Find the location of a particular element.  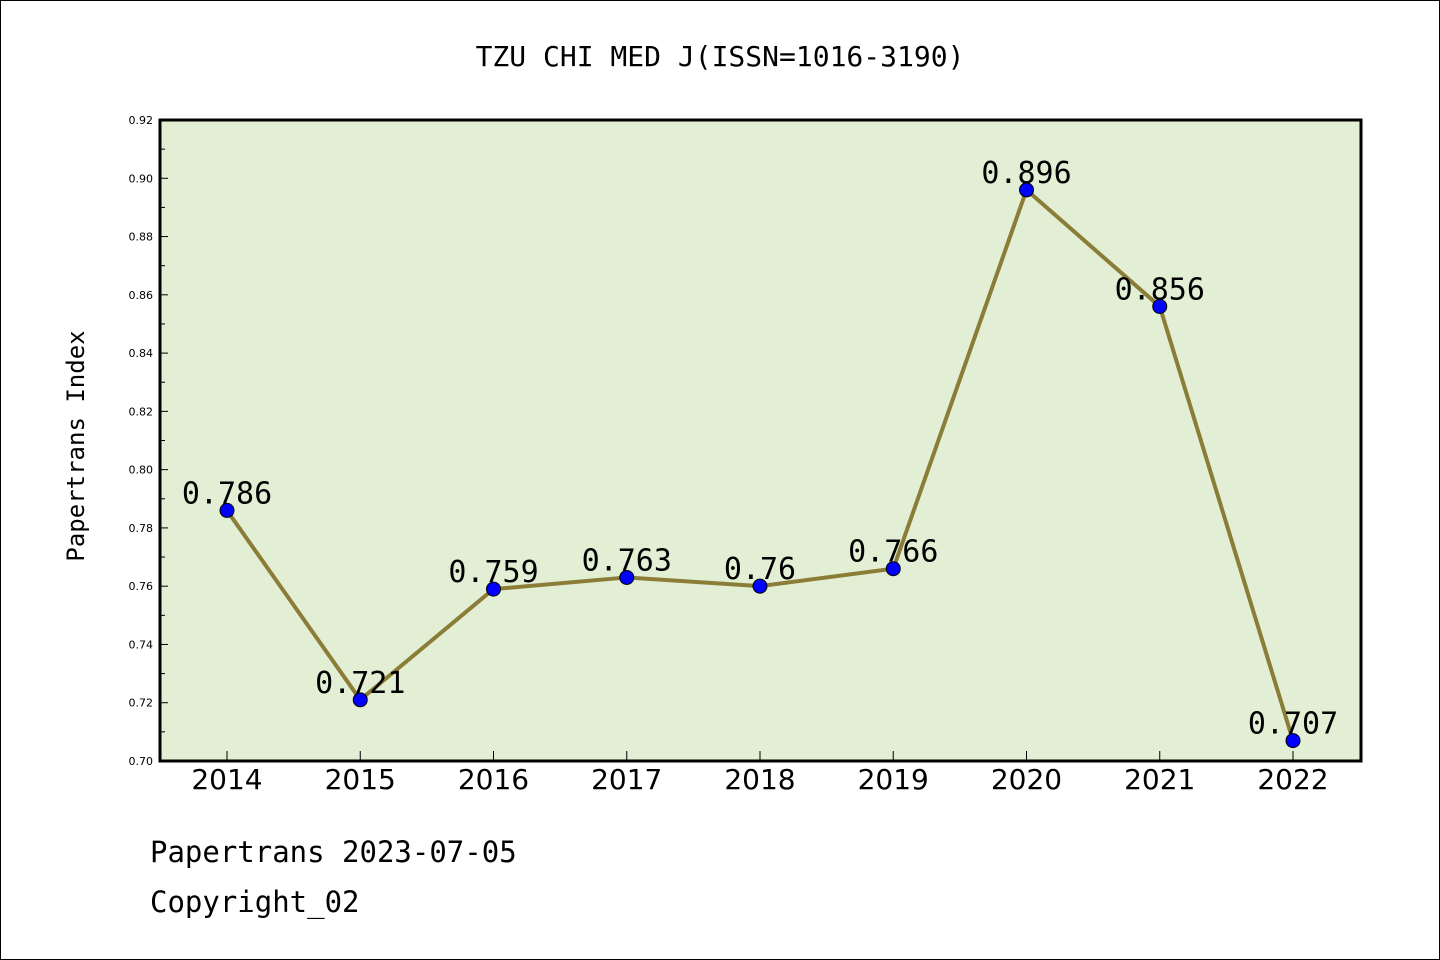

y-tick-label: 0.90 is located at coordinates (141, 178).